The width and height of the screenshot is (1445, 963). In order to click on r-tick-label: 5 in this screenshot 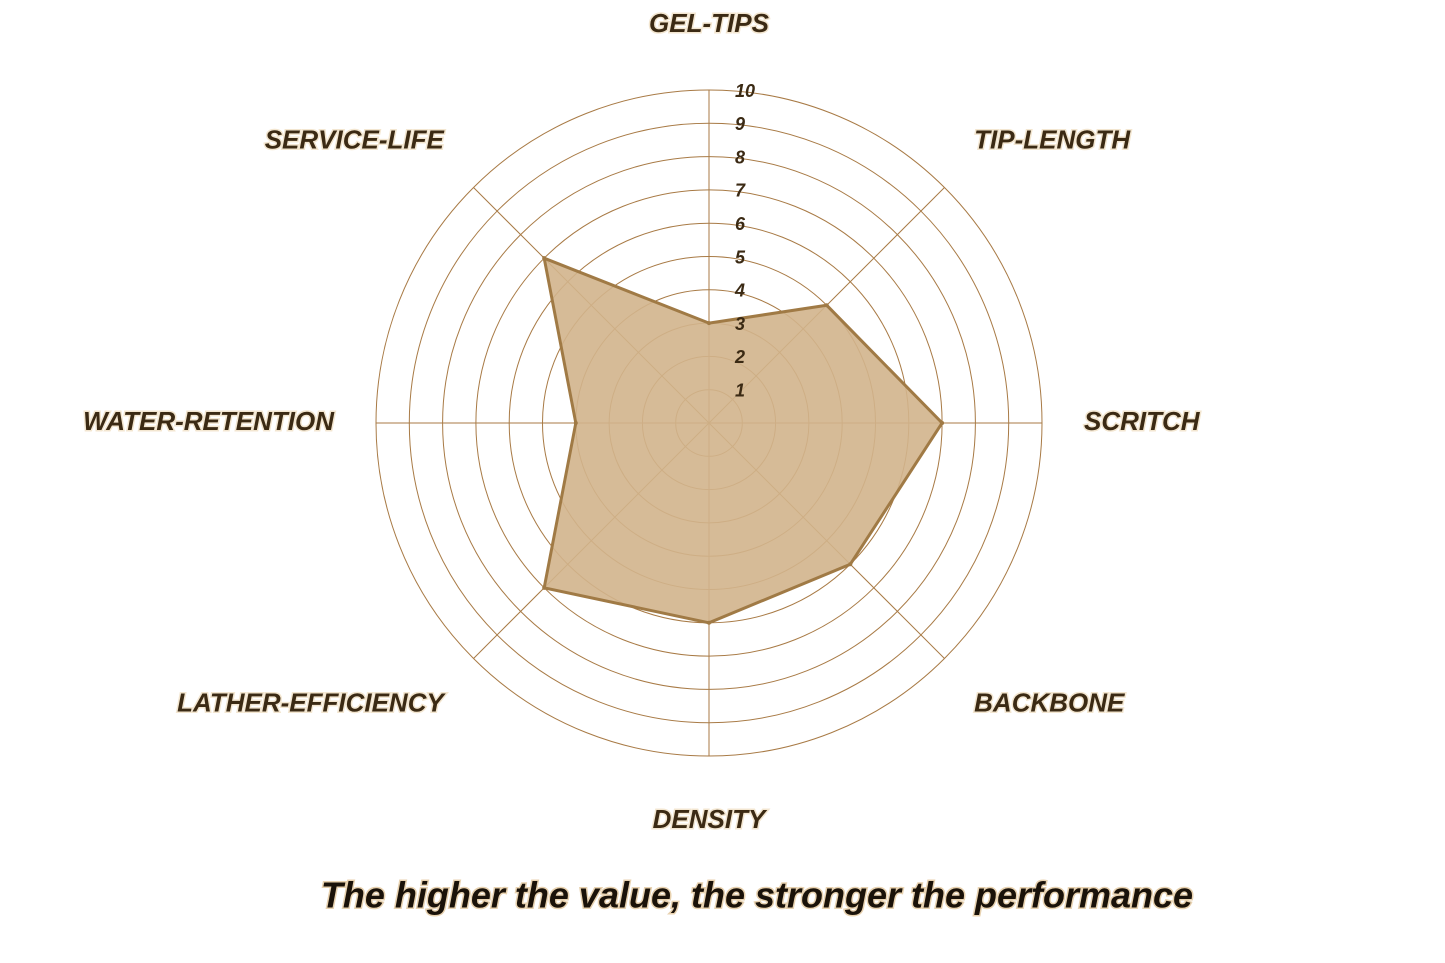, I will do `click(740, 257)`.